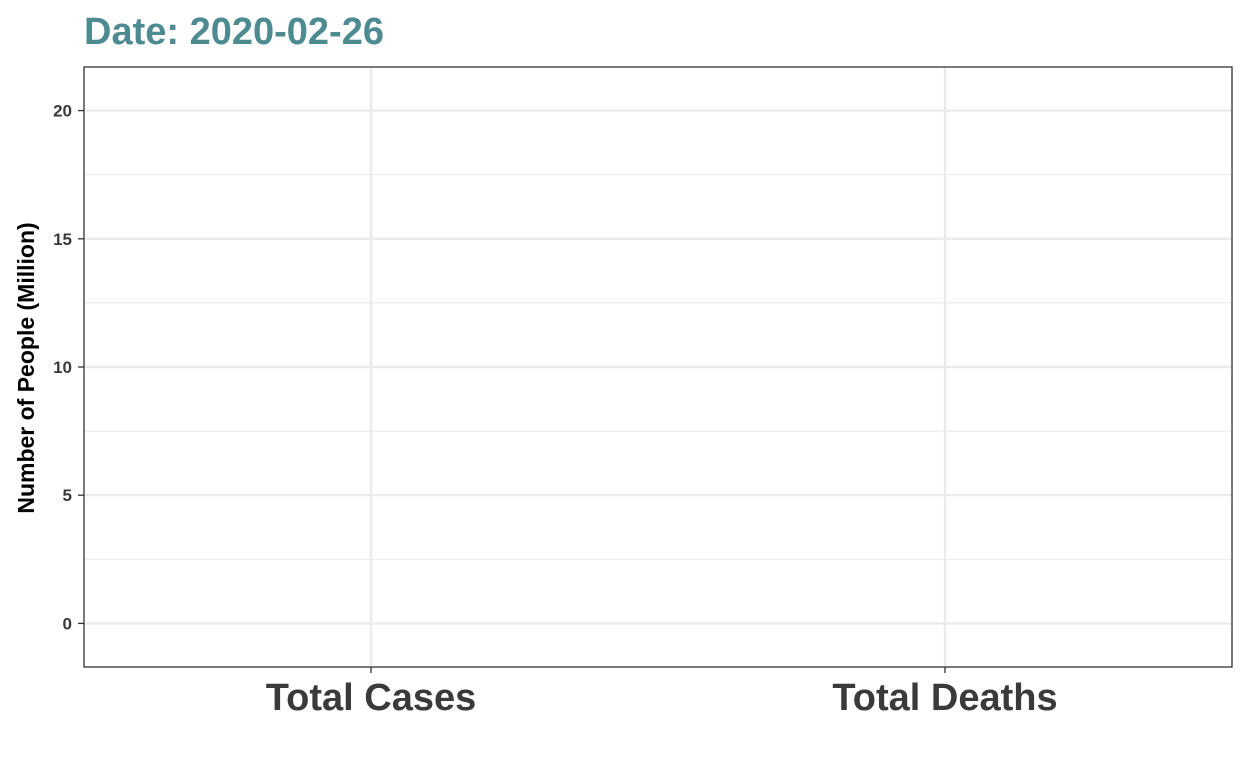  I want to click on y-tick-label: 10, so click(62, 367).